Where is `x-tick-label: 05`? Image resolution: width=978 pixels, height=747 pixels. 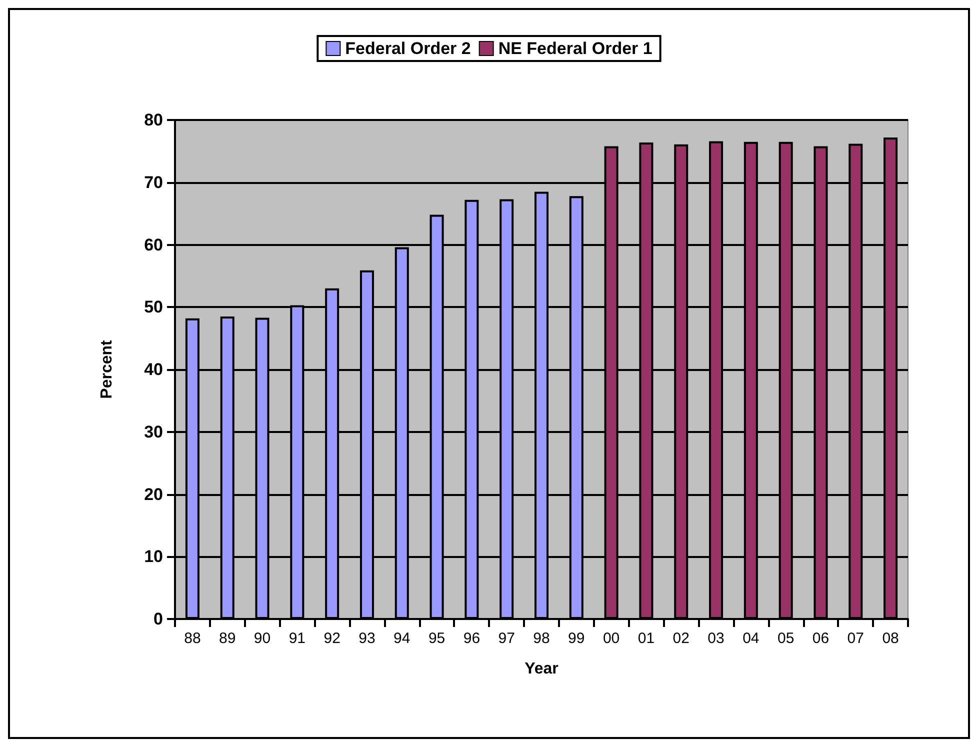 x-tick-label: 05 is located at coordinates (785, 638).